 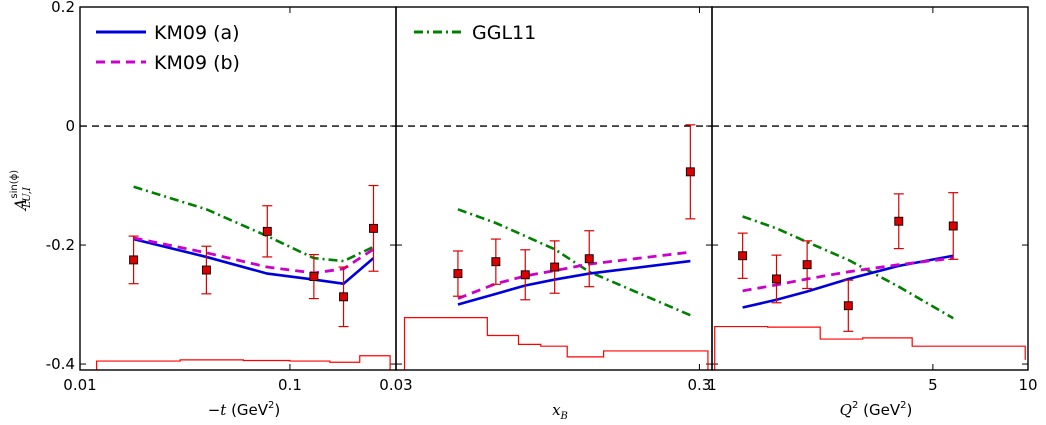 I want to click on x-axis-label: xB, so click(x=560, y=411).